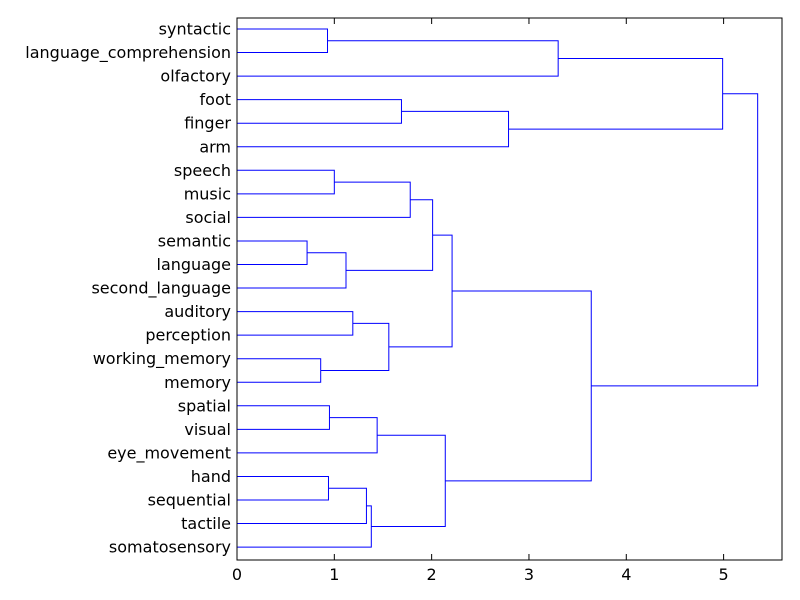 The height and width of the screenshot is (600, 800). Describe the element at coordinates (529, 574) in the screenshot. I see `x-tick-label: 3` at that location.